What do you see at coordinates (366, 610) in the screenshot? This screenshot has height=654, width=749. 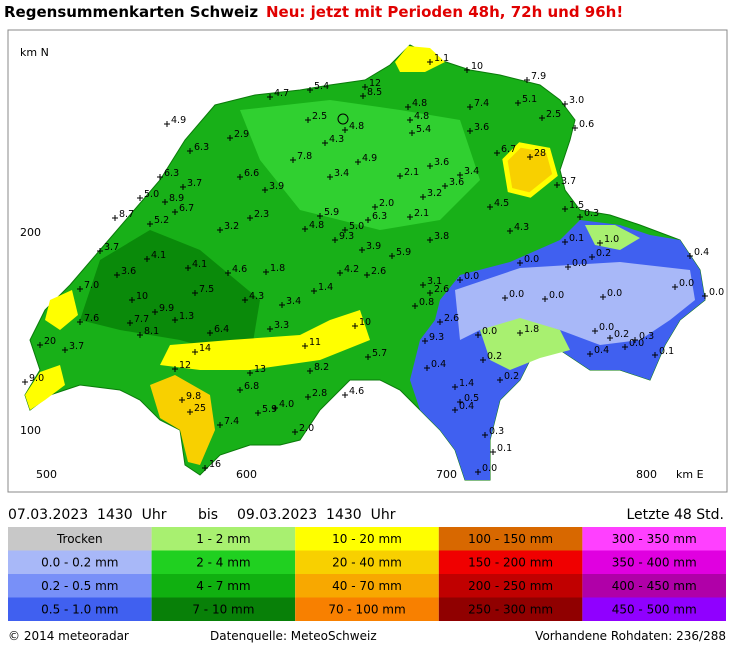 I see `legend-label: 70 - 100 mm` at bounding box center [366, 610].